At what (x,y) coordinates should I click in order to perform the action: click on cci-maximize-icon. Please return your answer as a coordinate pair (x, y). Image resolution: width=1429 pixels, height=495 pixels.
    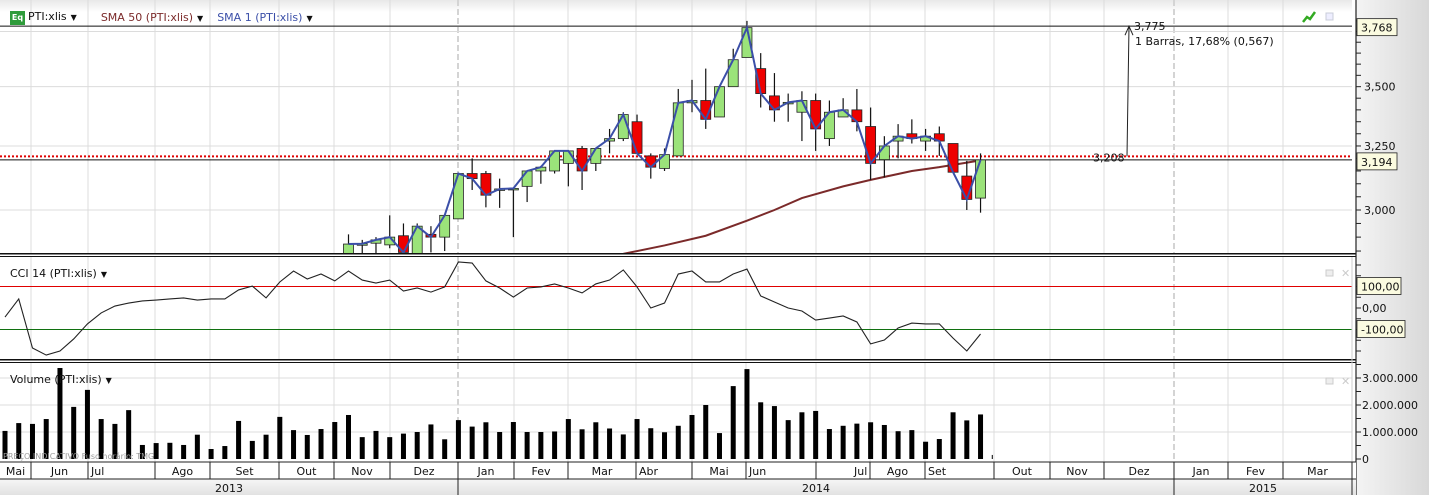
    Looking at the image, I should click on (1329, 273).